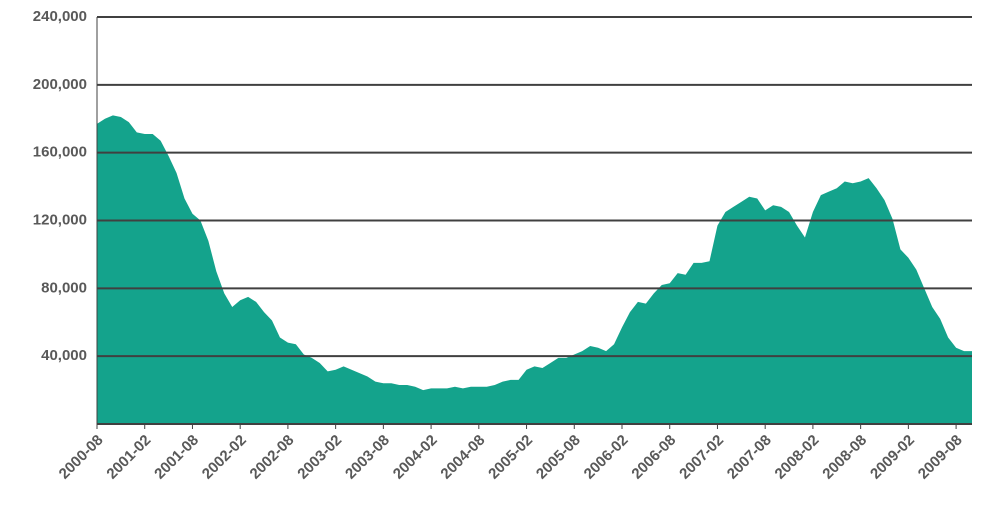 Image resolution: width=1000 pixels, height=513 pixels. I want to click on y-tick-label: 120,000, so click(60, 219).